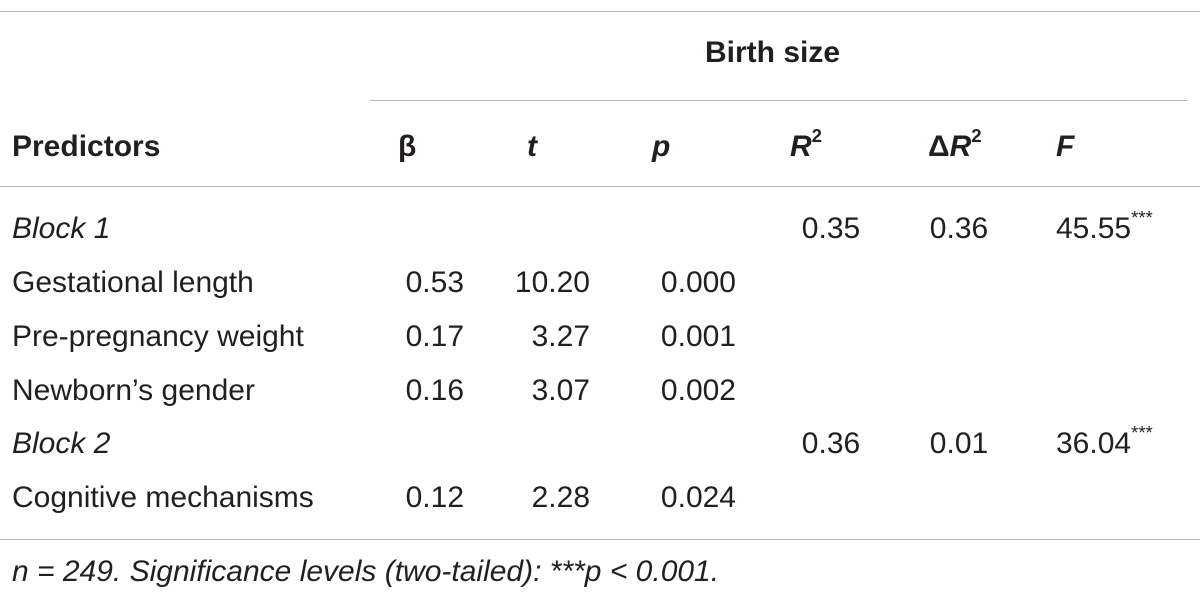  Describe the element at coordinates (61, 443) in the screenshot. I see `row-label: Block 2` at that location.